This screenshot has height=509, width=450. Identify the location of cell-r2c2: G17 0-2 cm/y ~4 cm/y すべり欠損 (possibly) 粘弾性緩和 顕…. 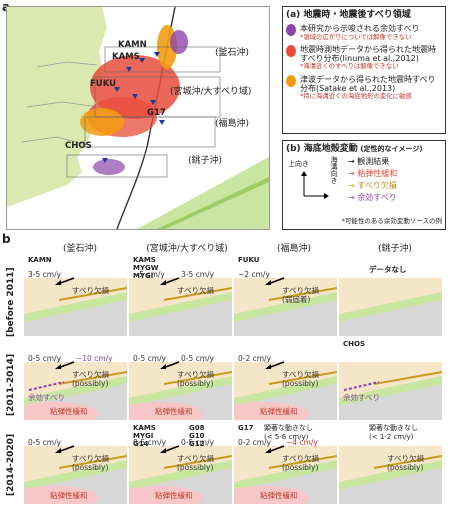
(285, 464).